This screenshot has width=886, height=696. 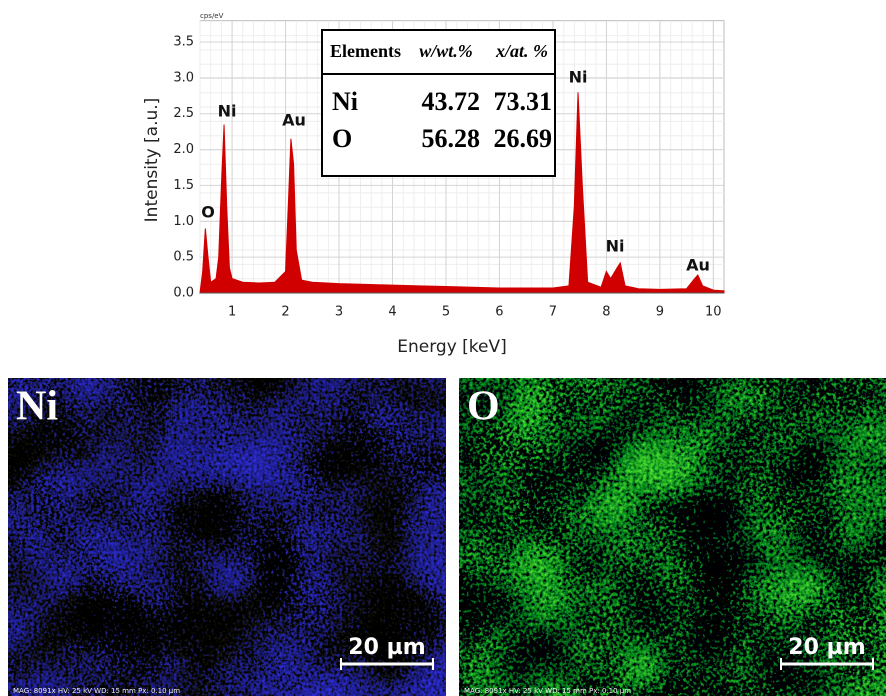 I want to click on table-header: Elements, so click(x=365, y=51).